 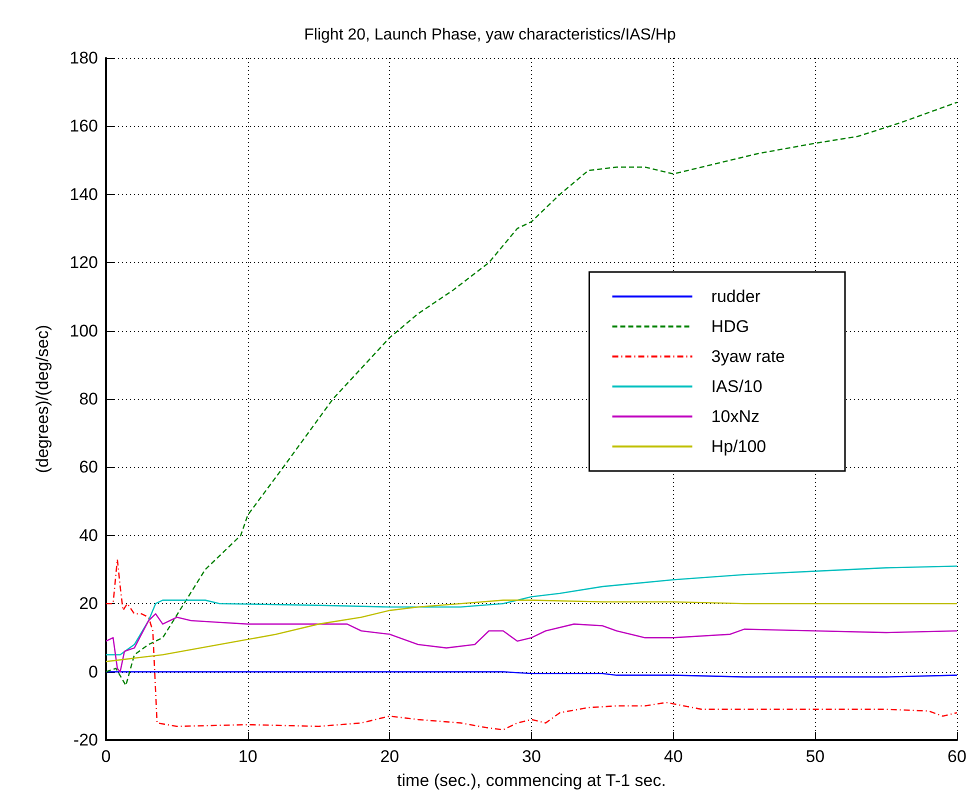 What do you see at coordinates (84, 330) in the screenshot?
I see `y-tick-label: 100` at bounding box center [84, 330].